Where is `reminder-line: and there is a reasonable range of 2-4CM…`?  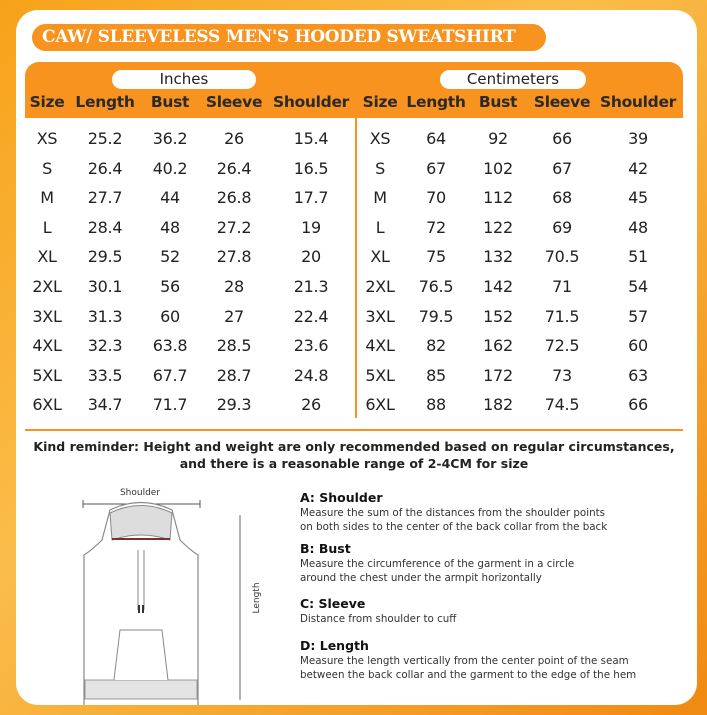 reminder-line: and there is a reasonable range of 2-4CM… is located at coordinates (354, 463).